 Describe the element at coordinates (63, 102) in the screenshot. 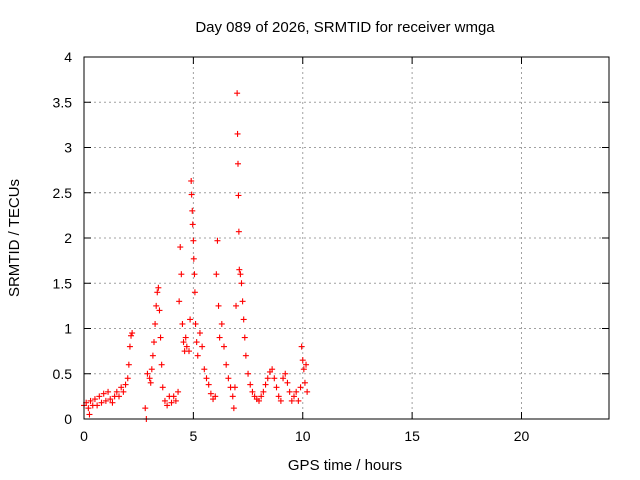

I see `y-tick-label: 3.5` at that location.